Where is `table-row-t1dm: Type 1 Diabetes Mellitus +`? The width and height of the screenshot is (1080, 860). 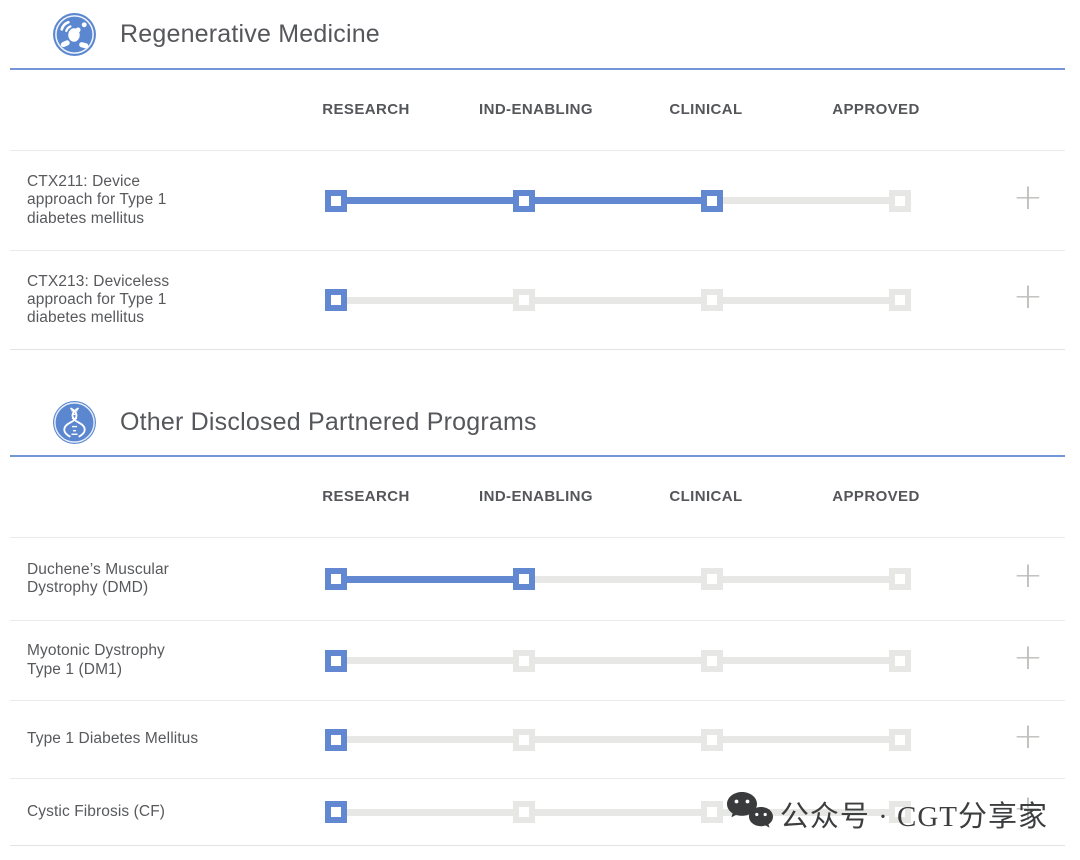 table-row-t1dm: Type 1 Diabetes Mellitus + is located at coordinates (537, 739).